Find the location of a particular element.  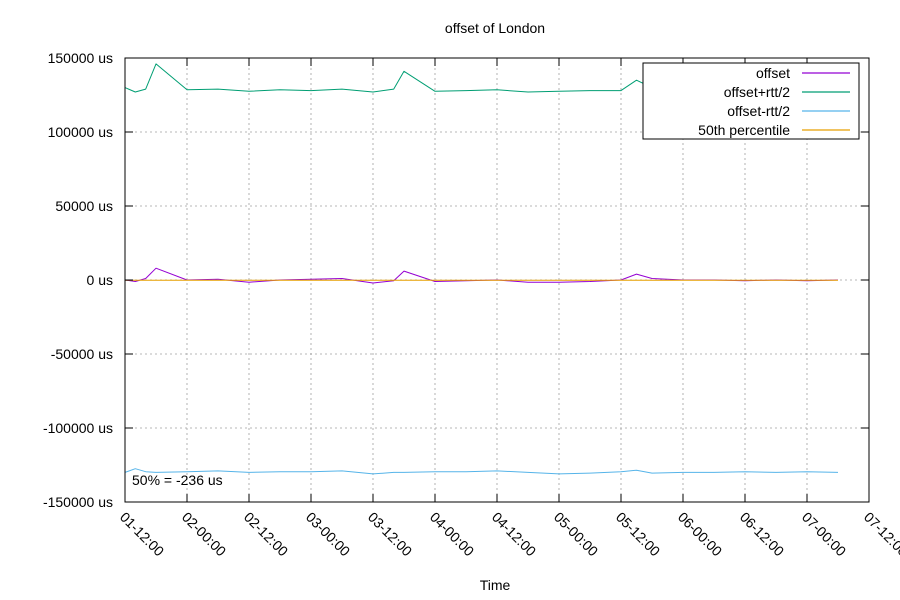

y-tick-label: 100000 us is located at coordinates (80, 132).